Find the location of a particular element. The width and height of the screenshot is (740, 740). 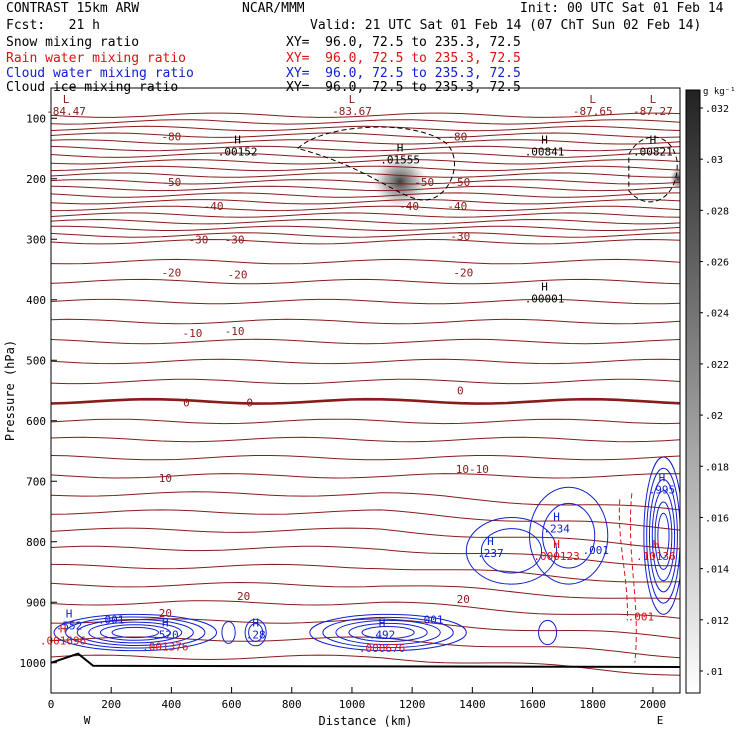

extremum-value: .000123 is located at coordinates (556, 556).